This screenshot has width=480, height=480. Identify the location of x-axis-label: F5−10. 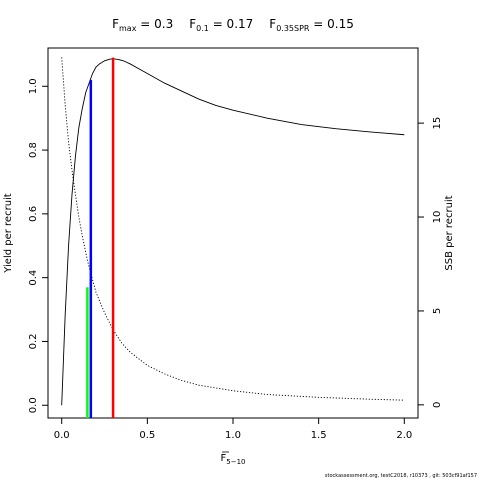
(233, 459).